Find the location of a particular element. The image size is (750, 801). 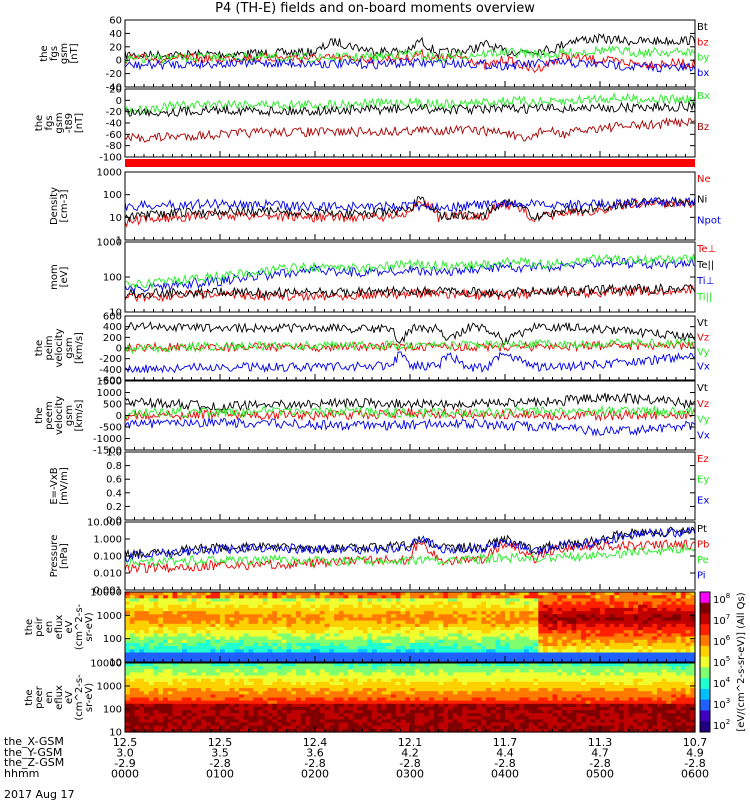

y-tick-label: 10000 is located at coordinates (106, 593).